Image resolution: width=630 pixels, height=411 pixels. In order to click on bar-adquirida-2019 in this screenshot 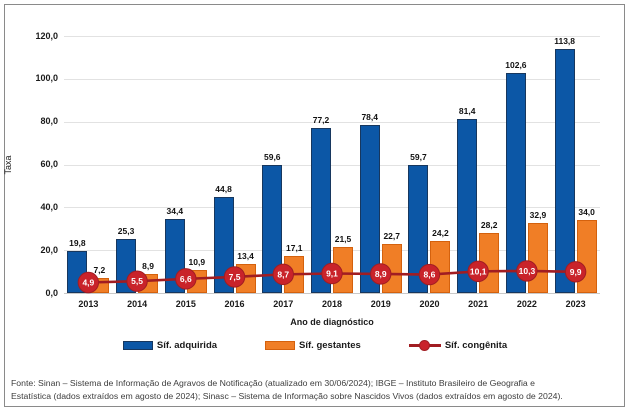, I will do `click(369, 209)`.